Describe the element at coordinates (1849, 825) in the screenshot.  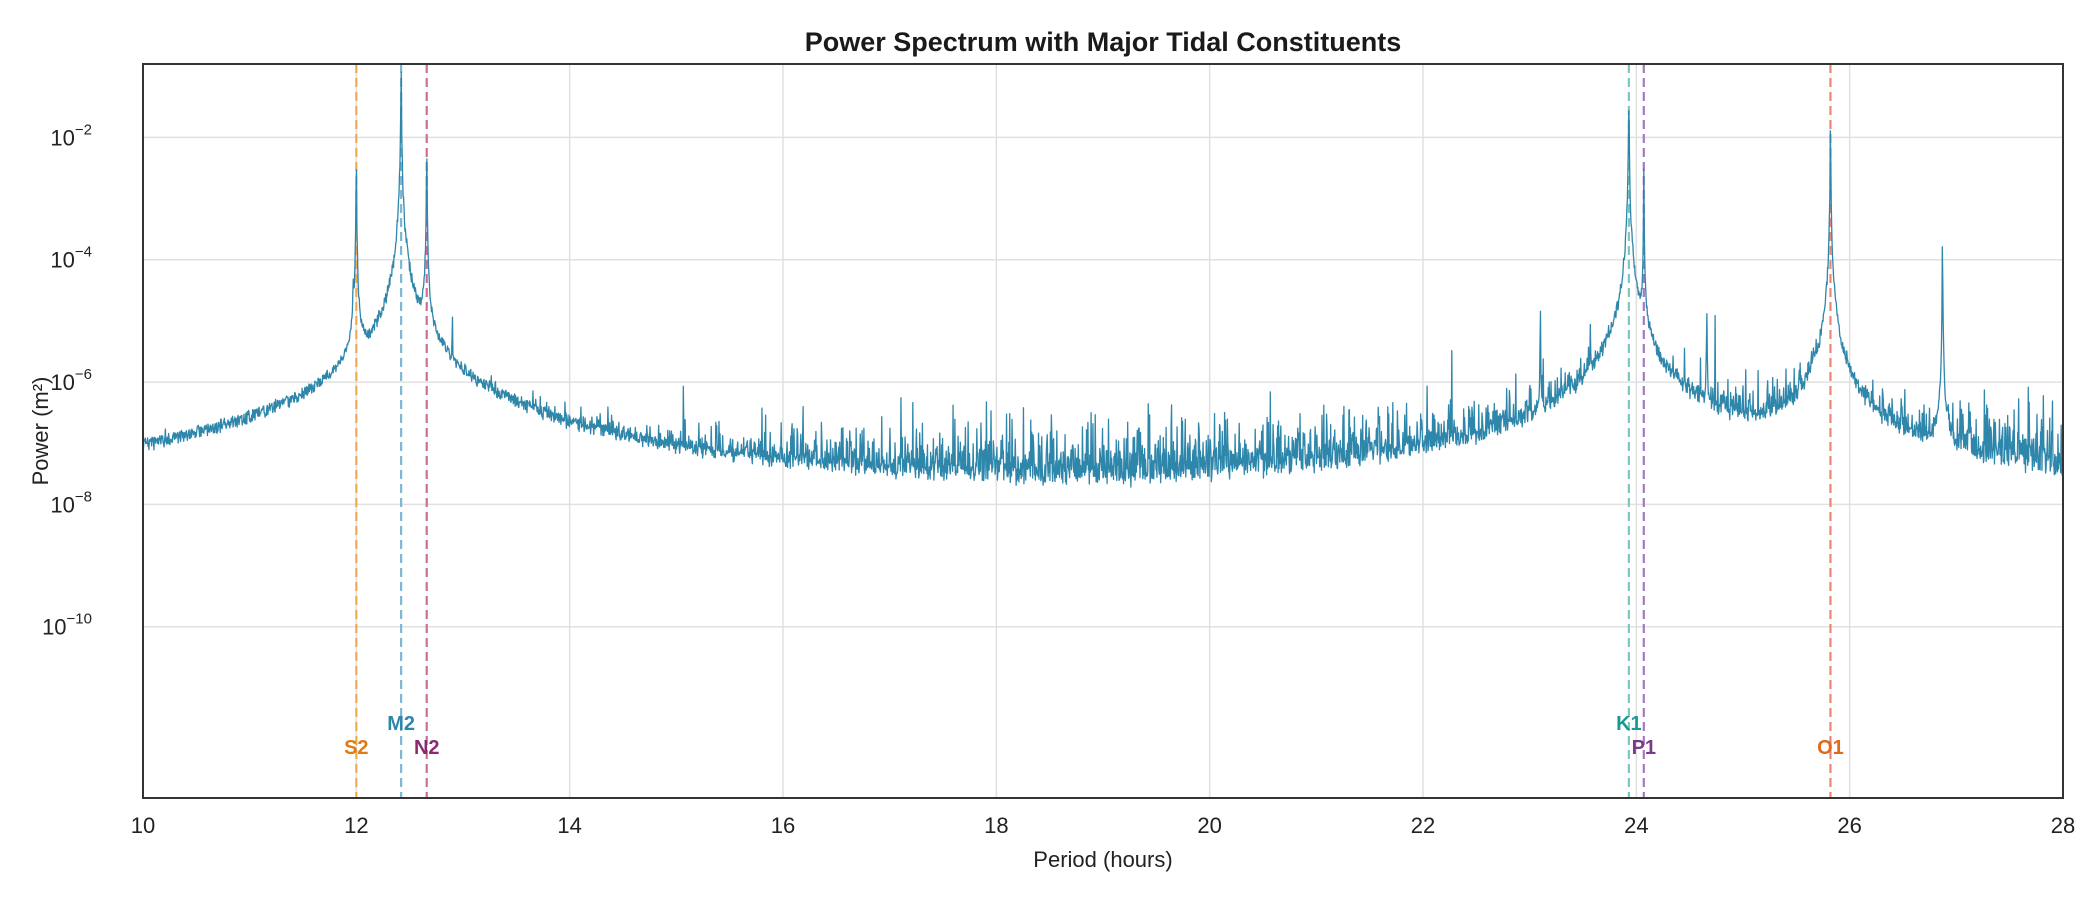
I see `x-tick-label: 26` at that location.